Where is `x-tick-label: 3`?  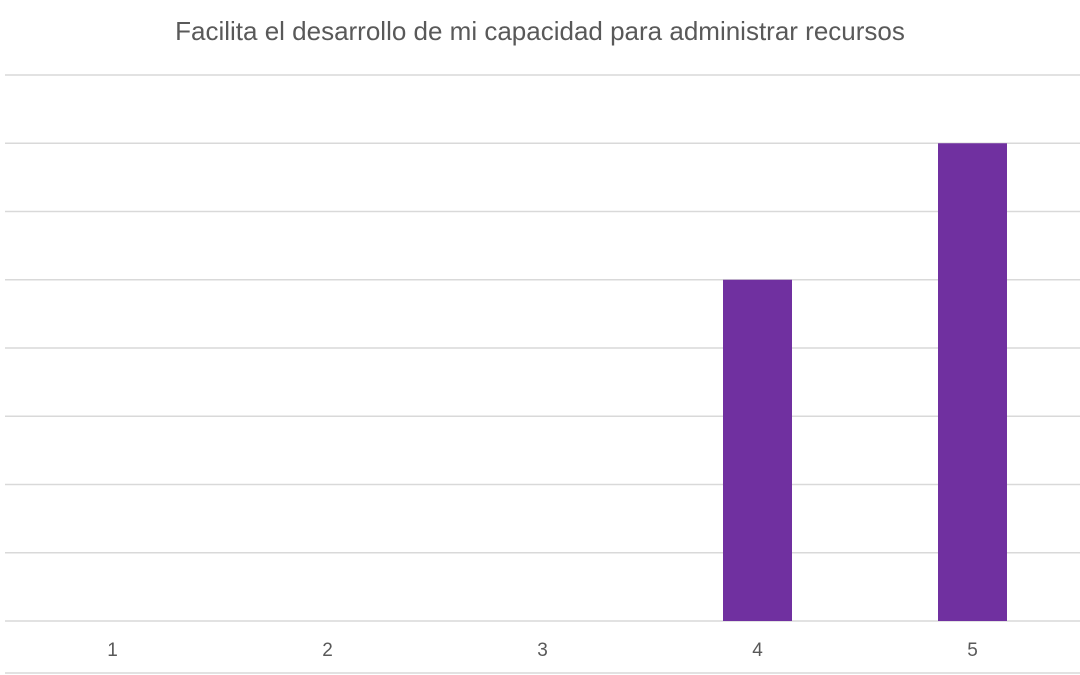
x-tick-label: 3 is located at coordinates (542, 650).